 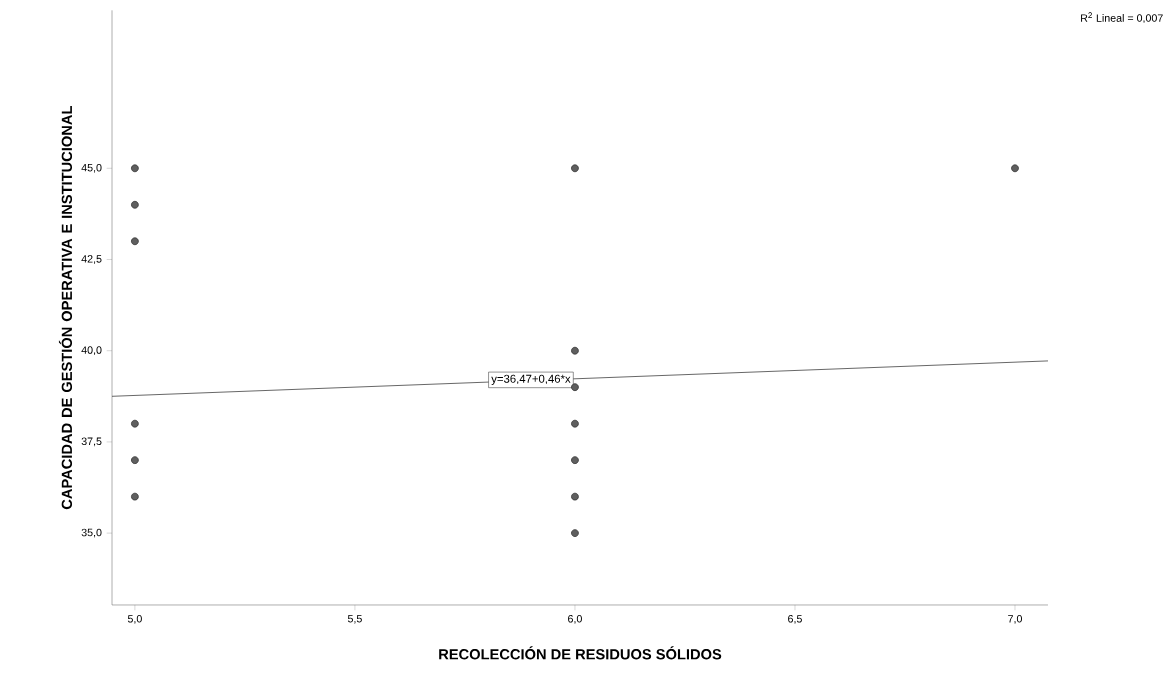 What do you see at coordinates (1015, 619) in the screenshot?
I see `x-tick-label: 7,0` at bounding box center [1015, 619].